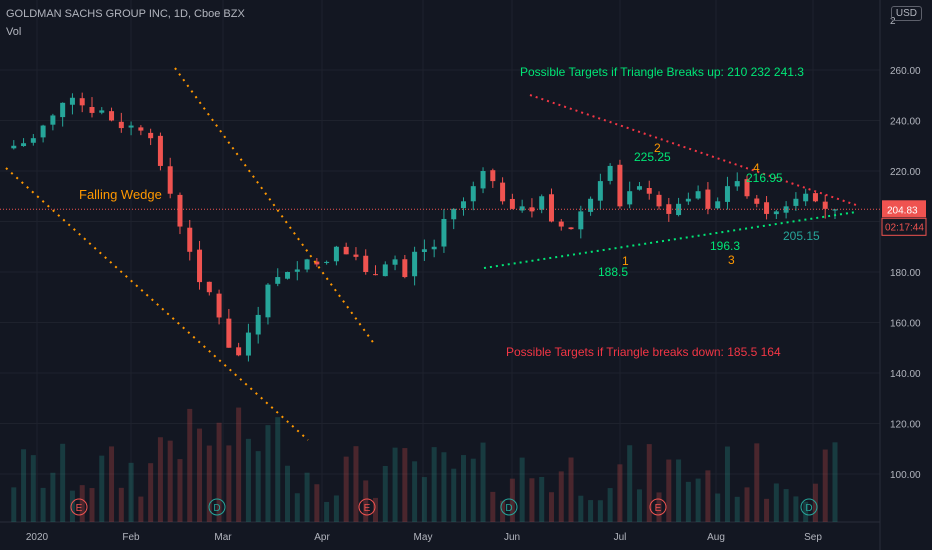 This screenshot has width=932, height=550. What do you see at coordinates (120, 194) in the screenshot?
I see `annotation-text: Falling Wedge` at bounding box center [120, 194].